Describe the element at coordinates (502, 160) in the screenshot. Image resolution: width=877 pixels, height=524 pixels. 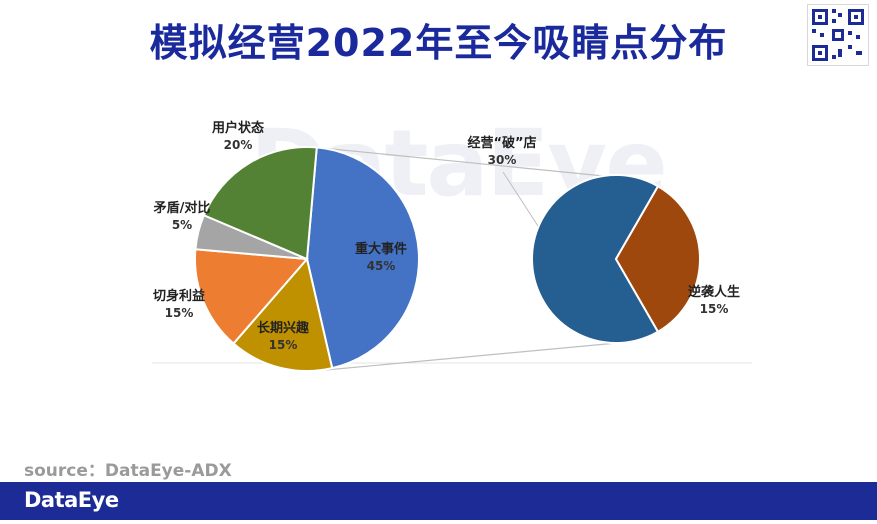
I see `slice-value-label: 30%` at that location.